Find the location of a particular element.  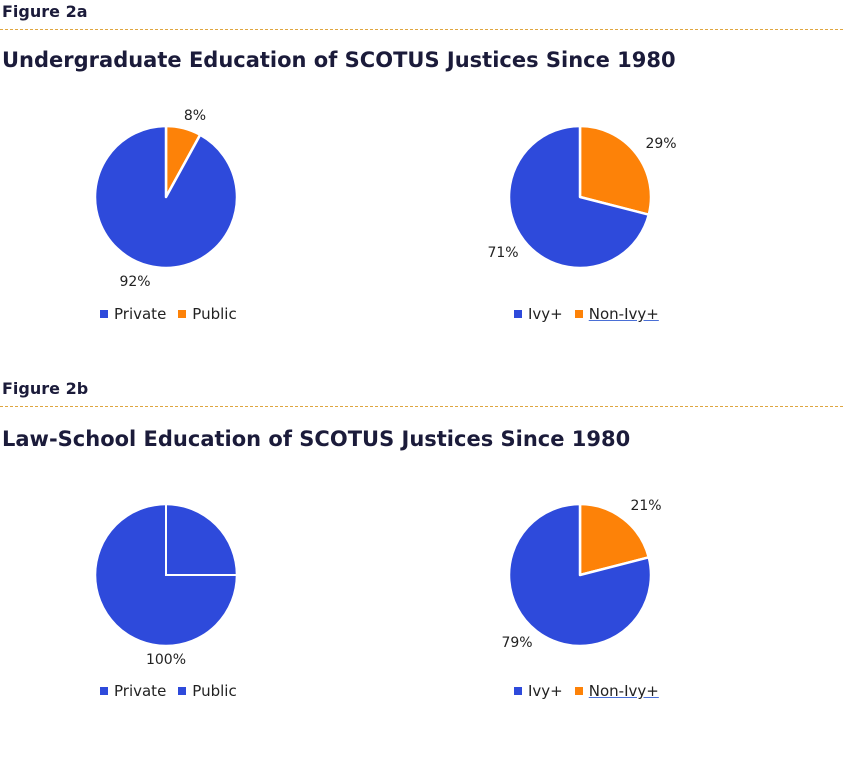

pie-data-label: 8% is located at coordinates (195, 116).